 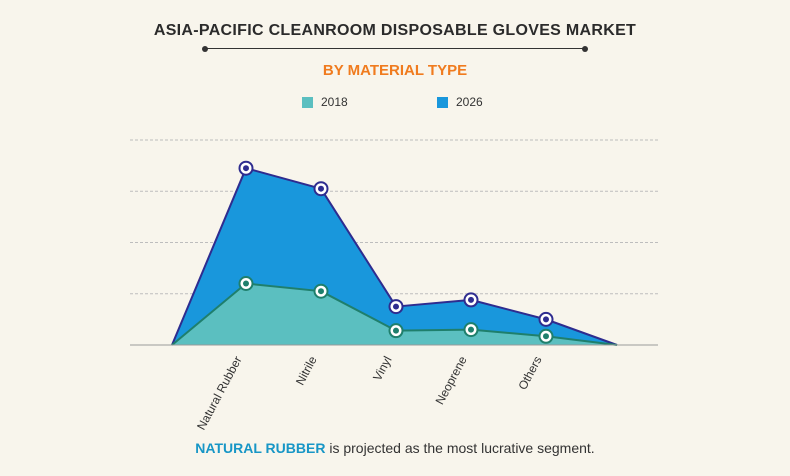 What do you see at coordinates (451, 380) in the screenshot?
I see `x-tick-label: Neoprene` at bounding box center [451, 380].